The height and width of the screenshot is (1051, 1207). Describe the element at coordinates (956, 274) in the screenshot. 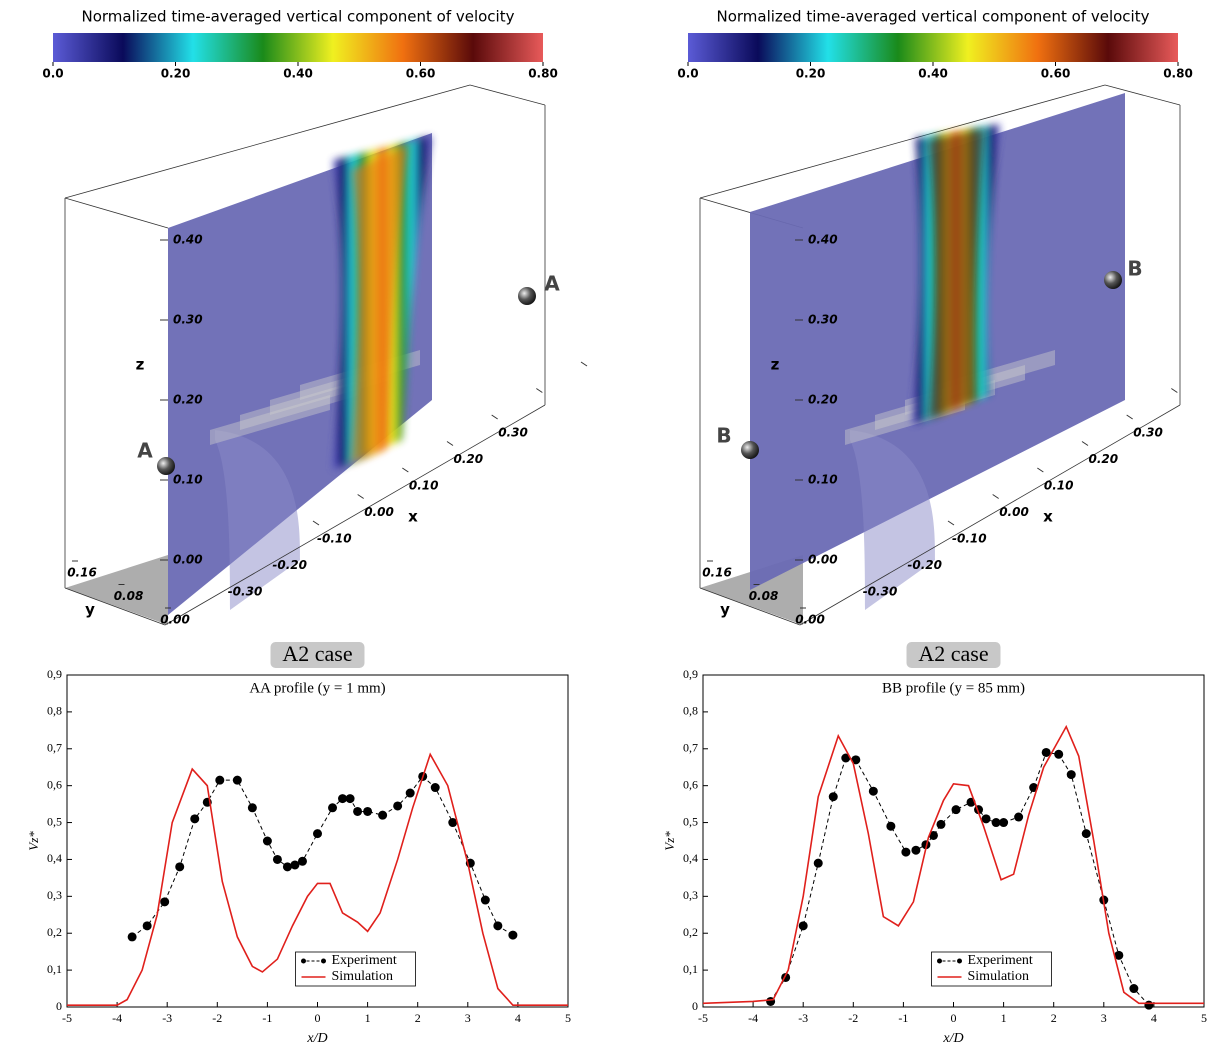

I see `plume-core` at that location.